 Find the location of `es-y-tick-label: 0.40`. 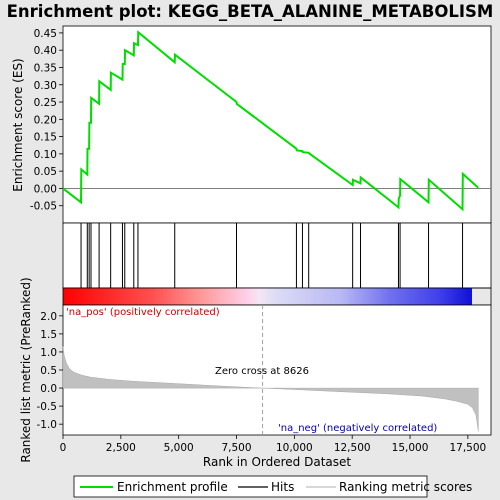

es-y-tick-label: 0.40 is located at coordinates (45, 51).